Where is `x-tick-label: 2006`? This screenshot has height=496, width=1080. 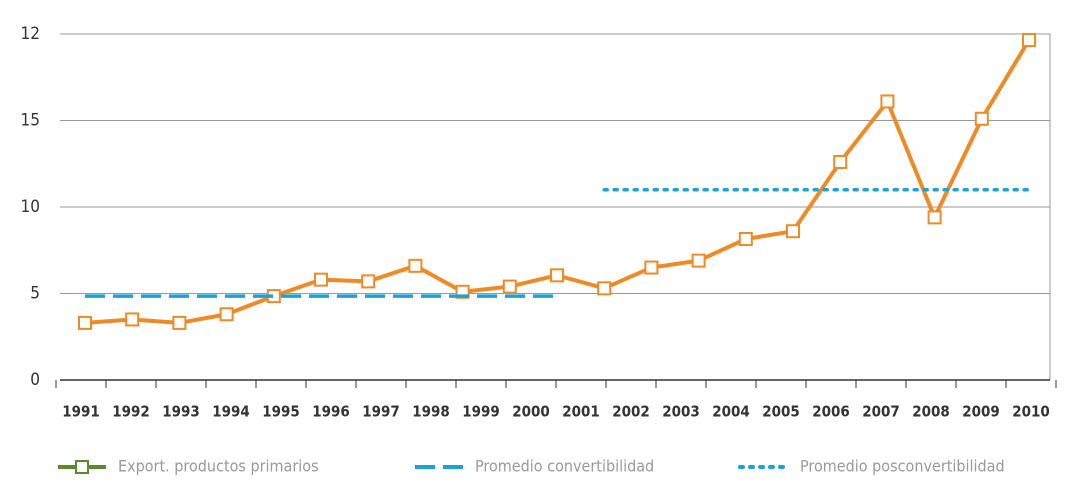 x-tick-label: 2006 is located at coordinates (831, 412).